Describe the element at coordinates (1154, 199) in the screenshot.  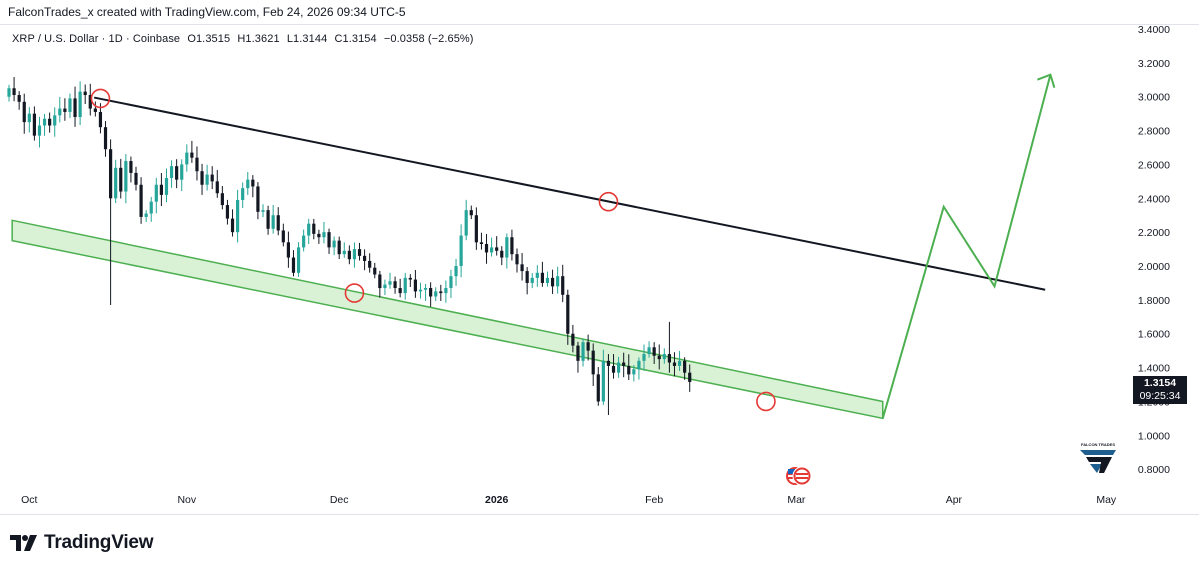
I see `price-axis-label: 2.4000` at that location.